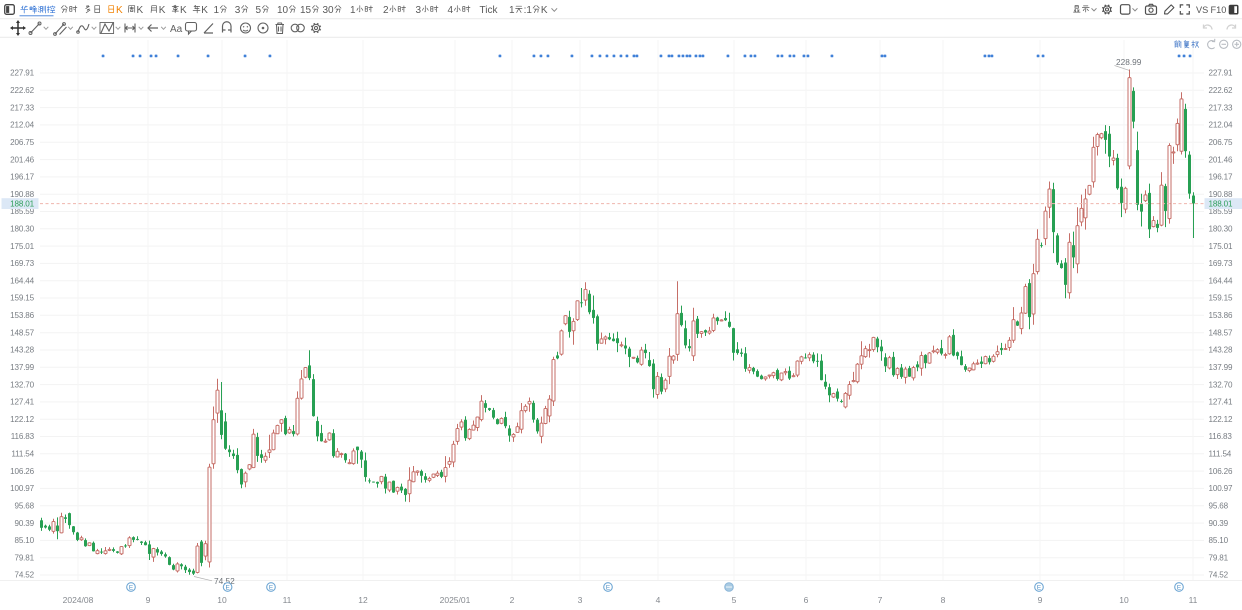 Image resolution: width=1242 pixels, height=610 pixels. Describe the element at coordinates (22, 246) in the screenshot. I see `svg-text: 175.01` at that location.